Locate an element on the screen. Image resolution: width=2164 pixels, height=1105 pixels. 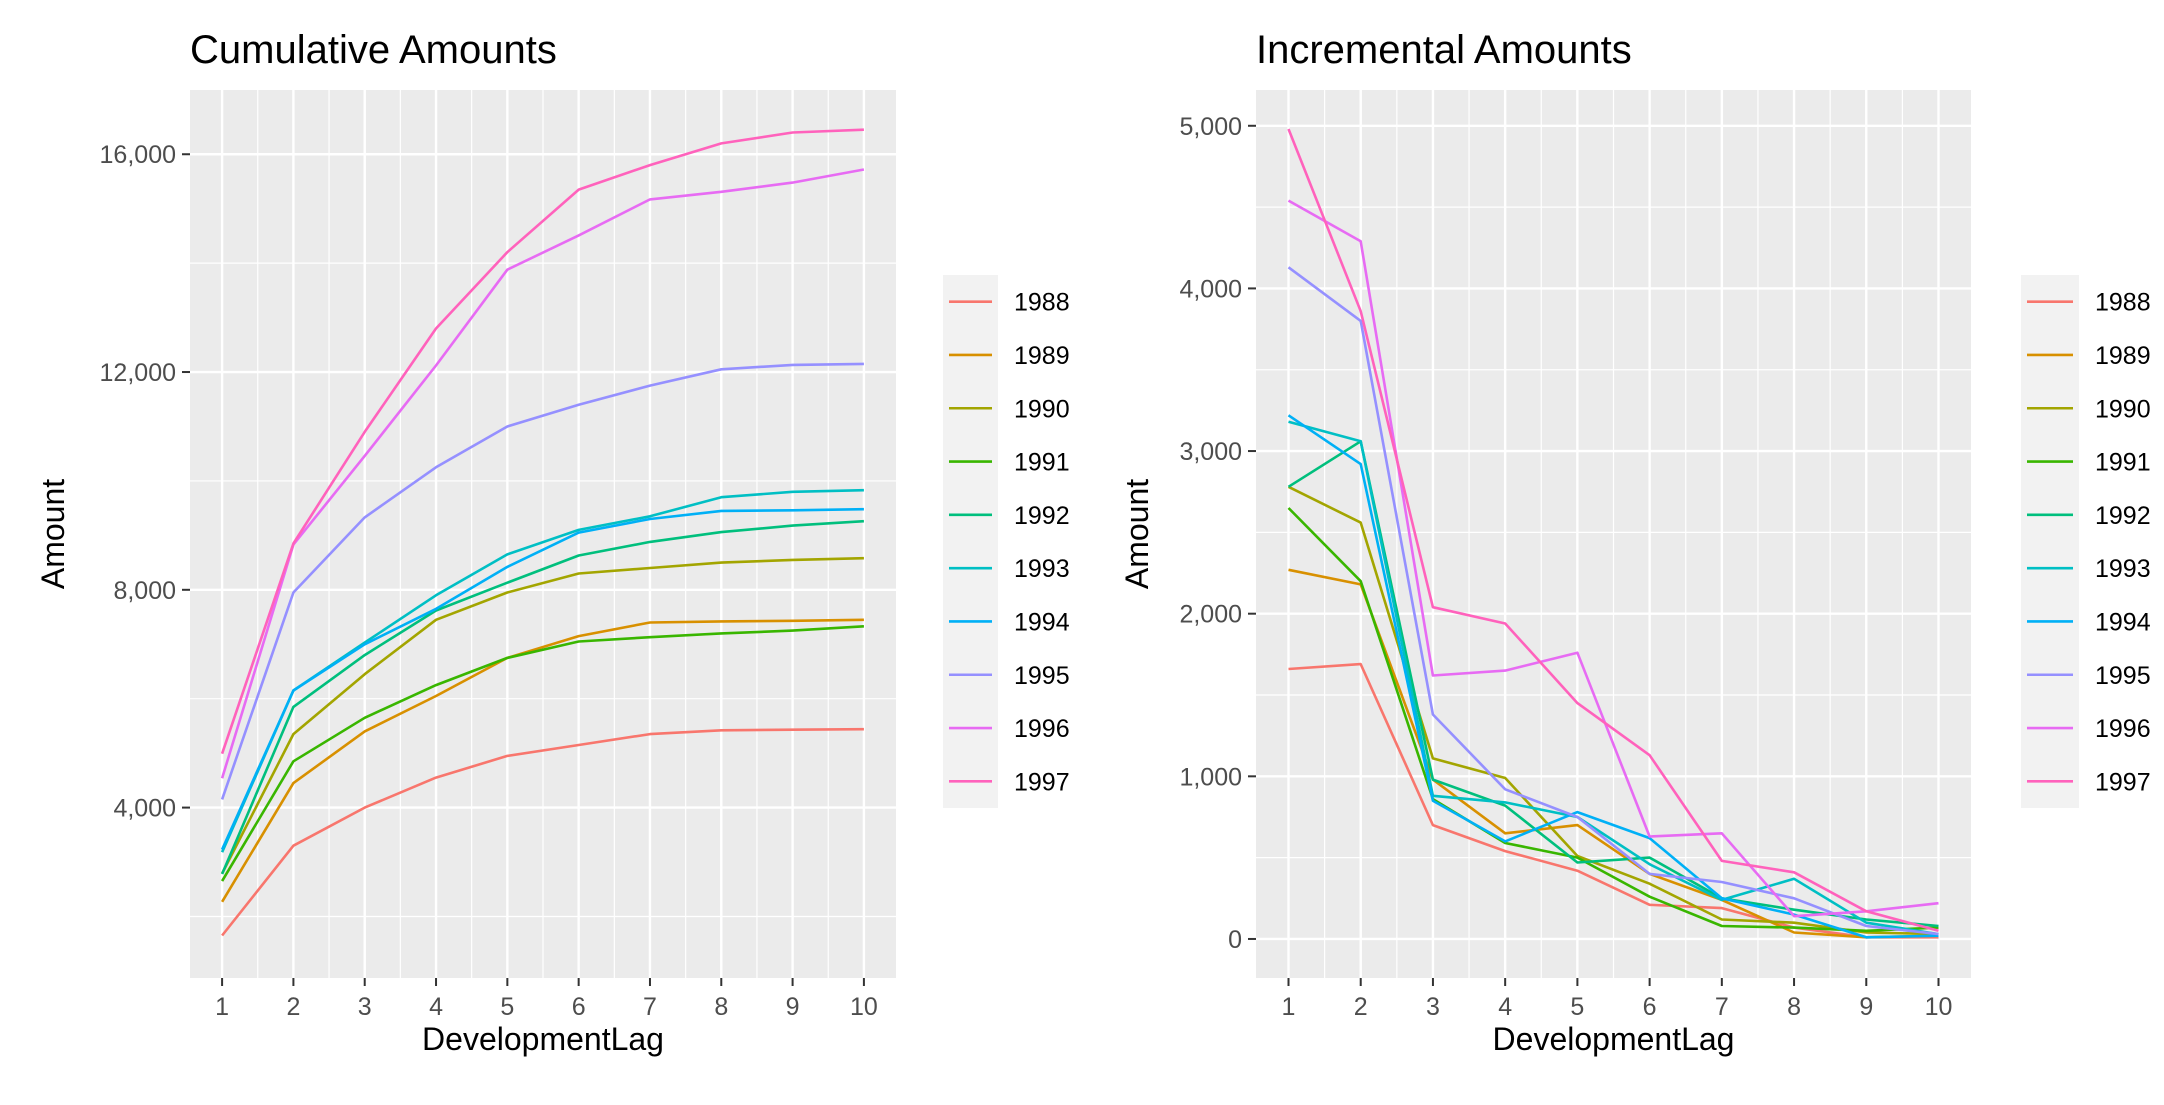
y-axis: 4,000 8,000 12,000 16,000 is located at coordinates (145, 482).